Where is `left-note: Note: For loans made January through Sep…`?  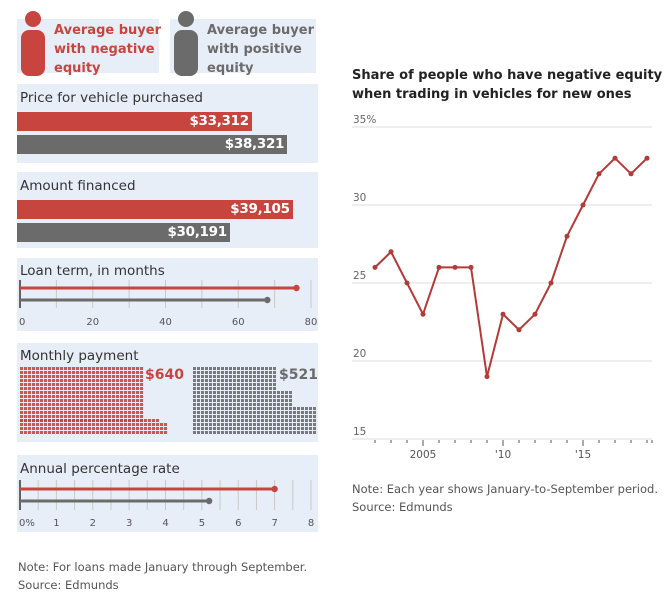 left-note: Note: For loans made January through Sep… is located at coordinates (162, 576).